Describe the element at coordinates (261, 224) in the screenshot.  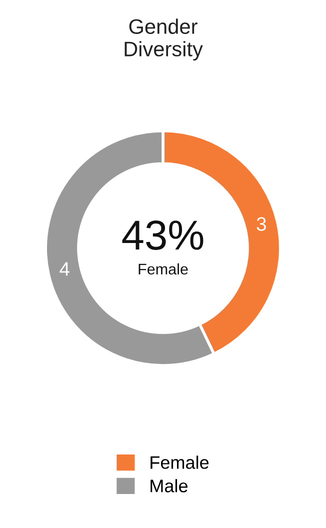
I see `data-label: 3` at that location.